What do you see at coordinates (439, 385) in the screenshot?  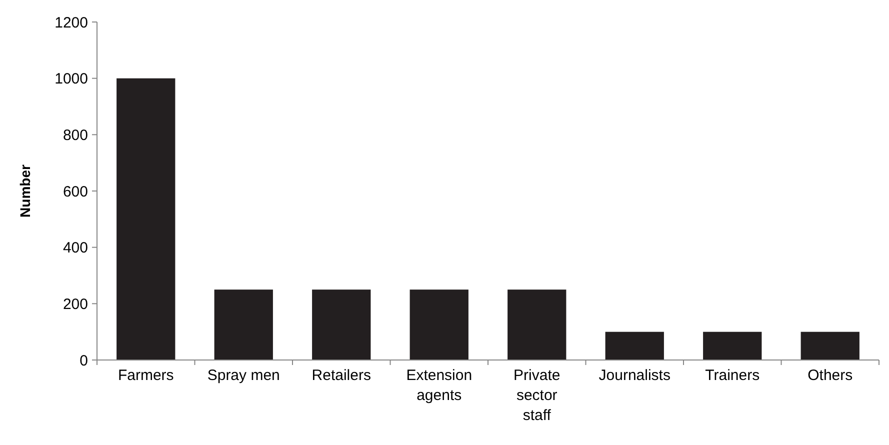 I see `x-tick-label: Extension agents` at bounding box center [439, 385].